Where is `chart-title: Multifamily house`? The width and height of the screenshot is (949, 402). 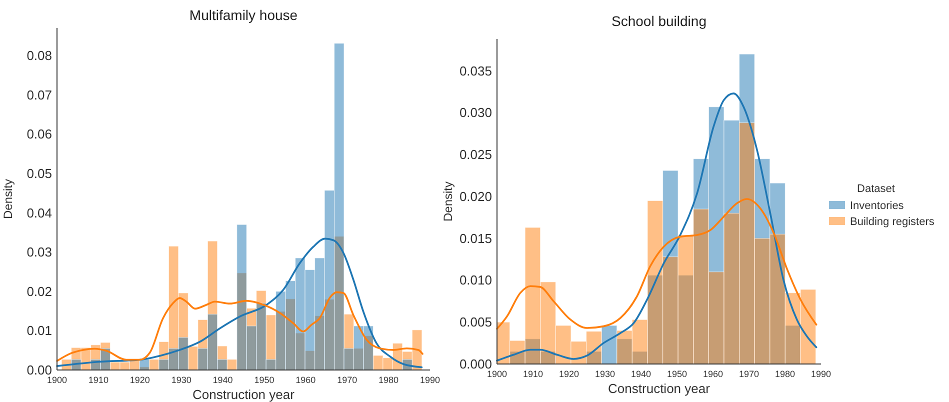 chart-title: Multifamily house is located at coordinates (243, 15).